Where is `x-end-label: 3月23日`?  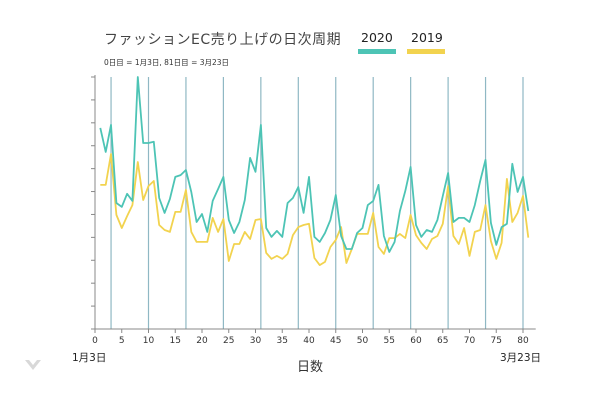
x-end-label: 3月23日 is located at coordinates (521, 358).